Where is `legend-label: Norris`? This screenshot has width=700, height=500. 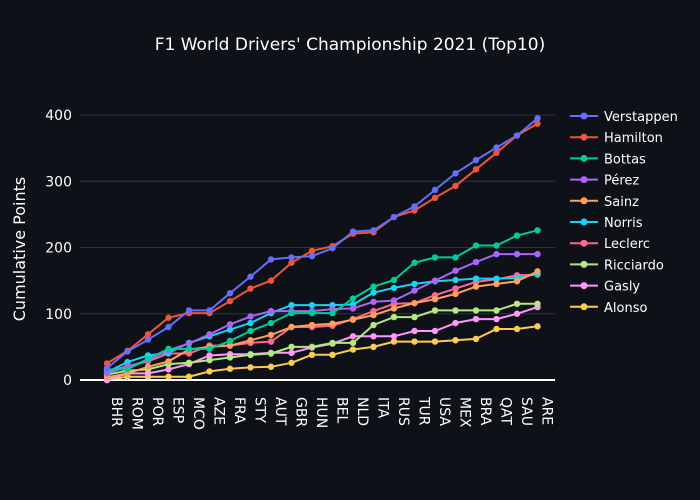
legend-label: Norris is located at coordinates (623, 223).